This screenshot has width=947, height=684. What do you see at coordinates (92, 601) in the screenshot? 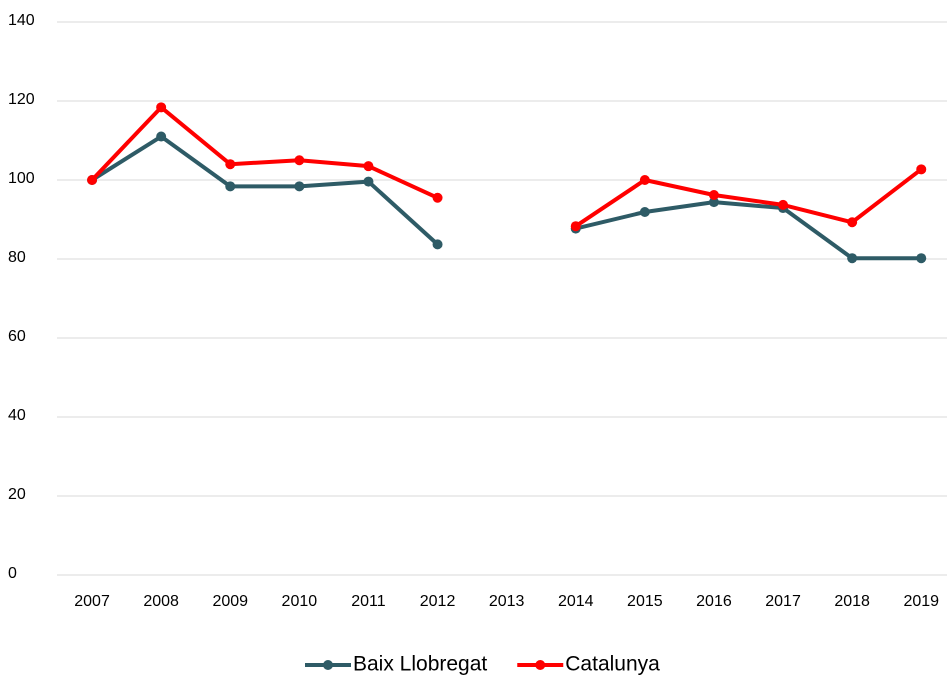
I see `x-tick-label: 2007` at bounding box center [92, 601].